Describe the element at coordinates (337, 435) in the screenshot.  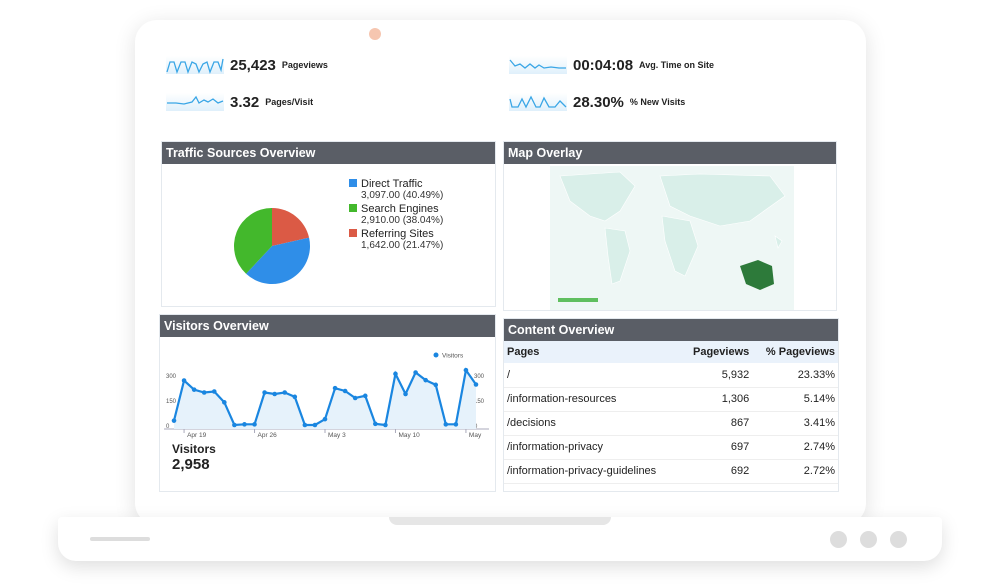
I see `x-tick-label: May 3` at that location.